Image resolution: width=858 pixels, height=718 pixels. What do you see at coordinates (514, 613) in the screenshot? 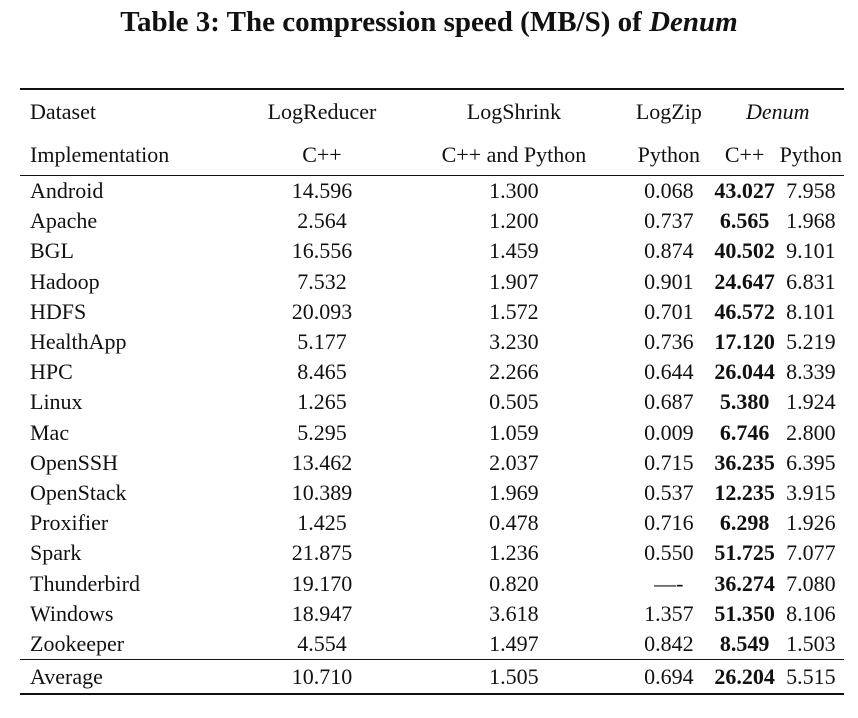
I see `value-cell: 3.618` at bounding box center [514, 613].